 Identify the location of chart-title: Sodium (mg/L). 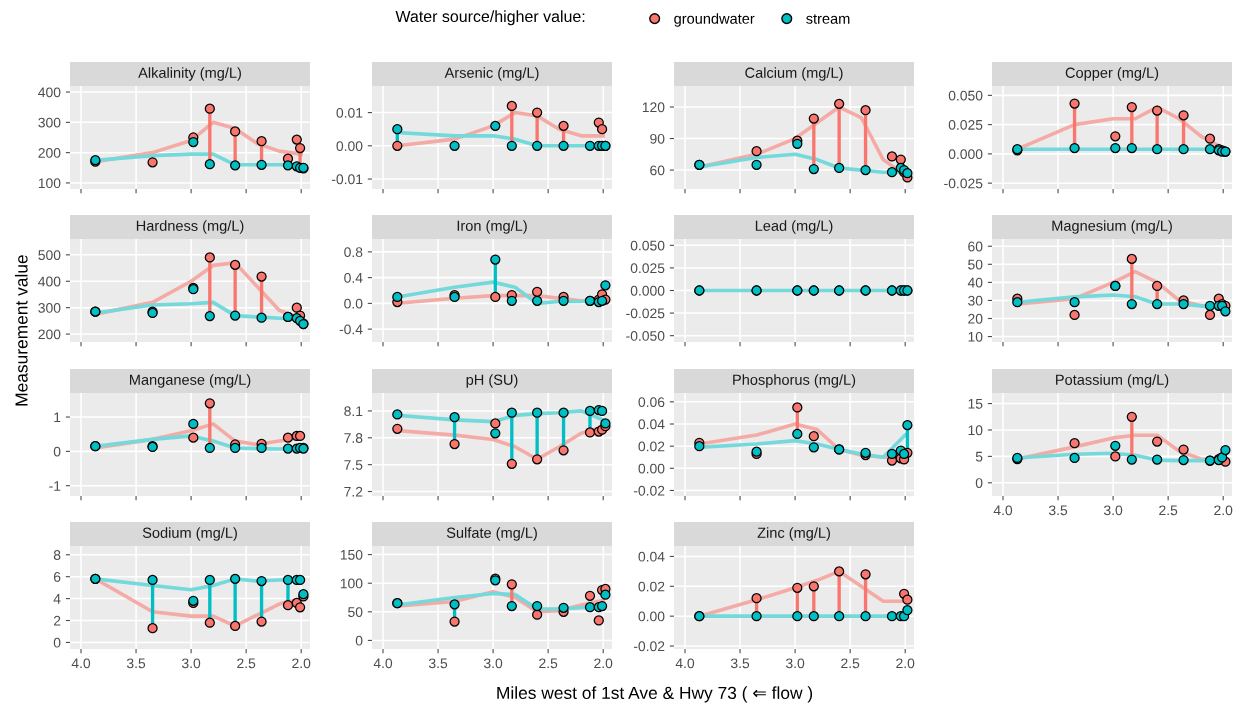
(189, 534).